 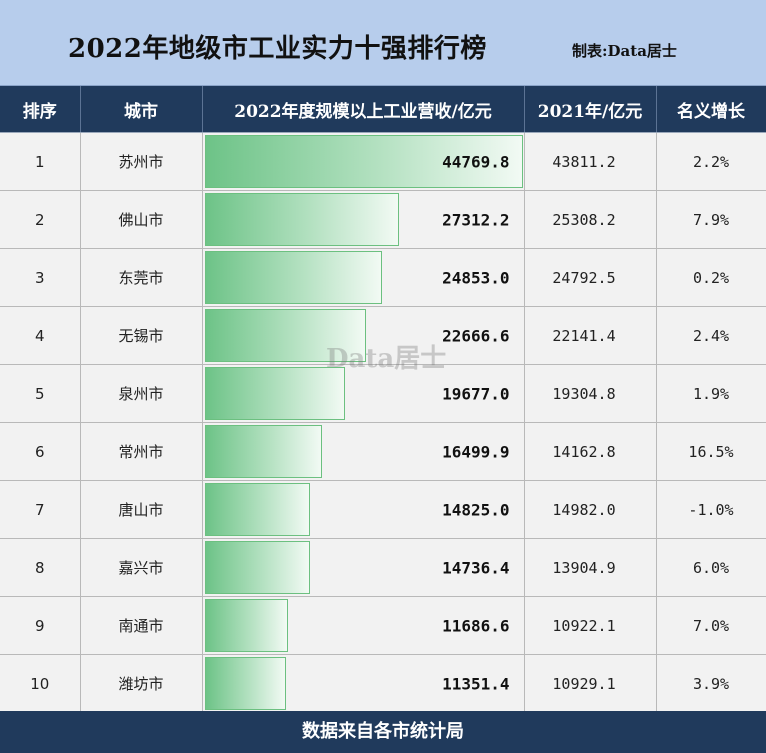 I want to click on growth-cell: 2.2%, so click(x=711, y=161).